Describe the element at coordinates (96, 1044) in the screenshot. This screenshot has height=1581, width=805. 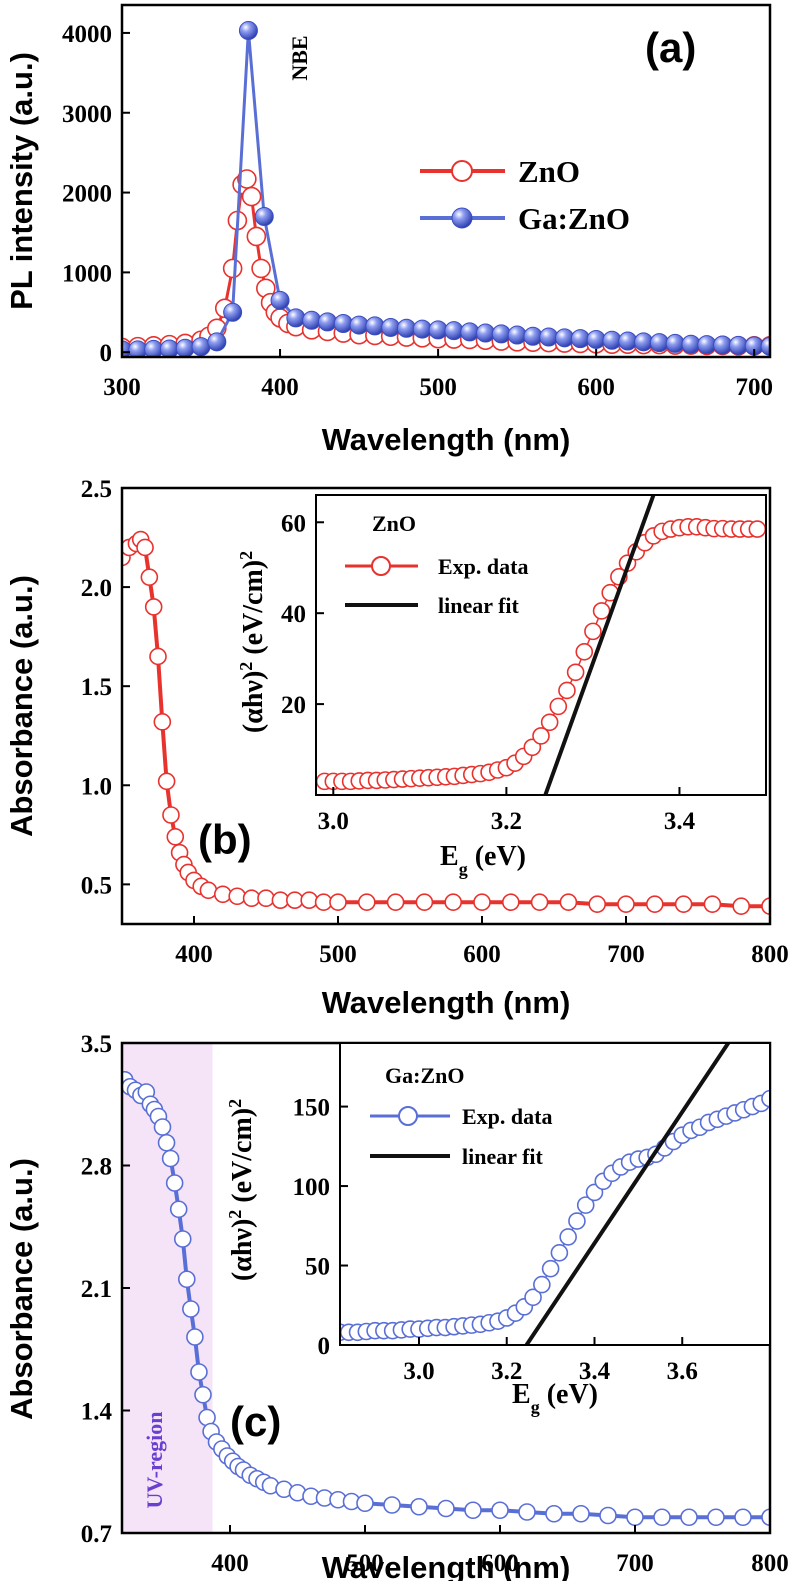
I see `panel-c-ytick-label: 3.5` at that location.